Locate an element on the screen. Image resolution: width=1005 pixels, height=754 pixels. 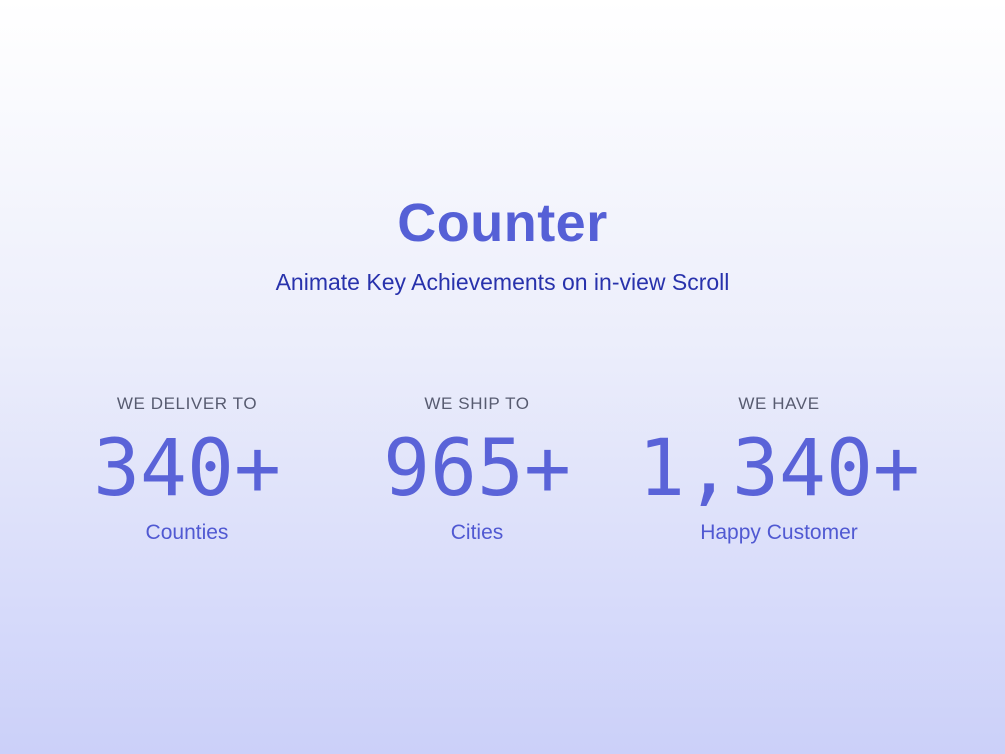
counter-value: 1,340+ is located at coordinates (779, 469).